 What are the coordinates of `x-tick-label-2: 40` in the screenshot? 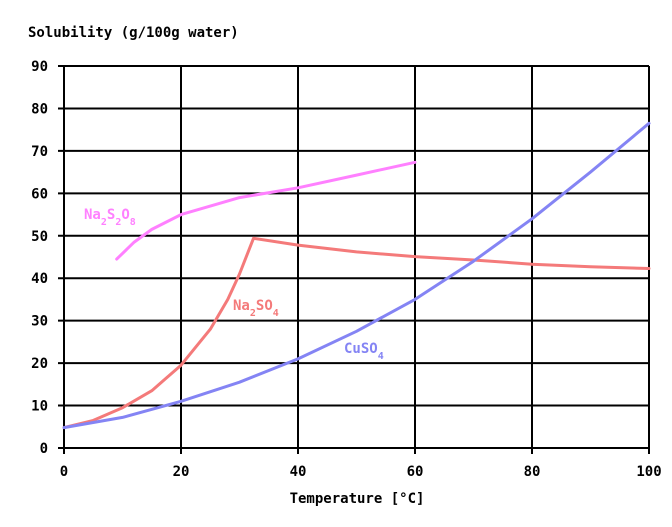 It's located at (298, 472).